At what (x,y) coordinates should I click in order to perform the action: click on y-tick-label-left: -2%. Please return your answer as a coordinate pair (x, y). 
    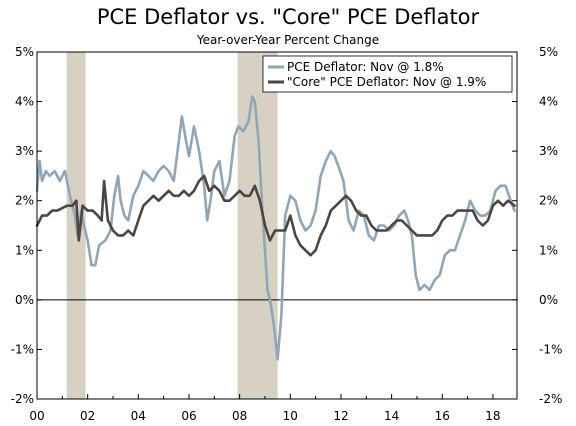
    Looking at the image, I should click on (22, 399).